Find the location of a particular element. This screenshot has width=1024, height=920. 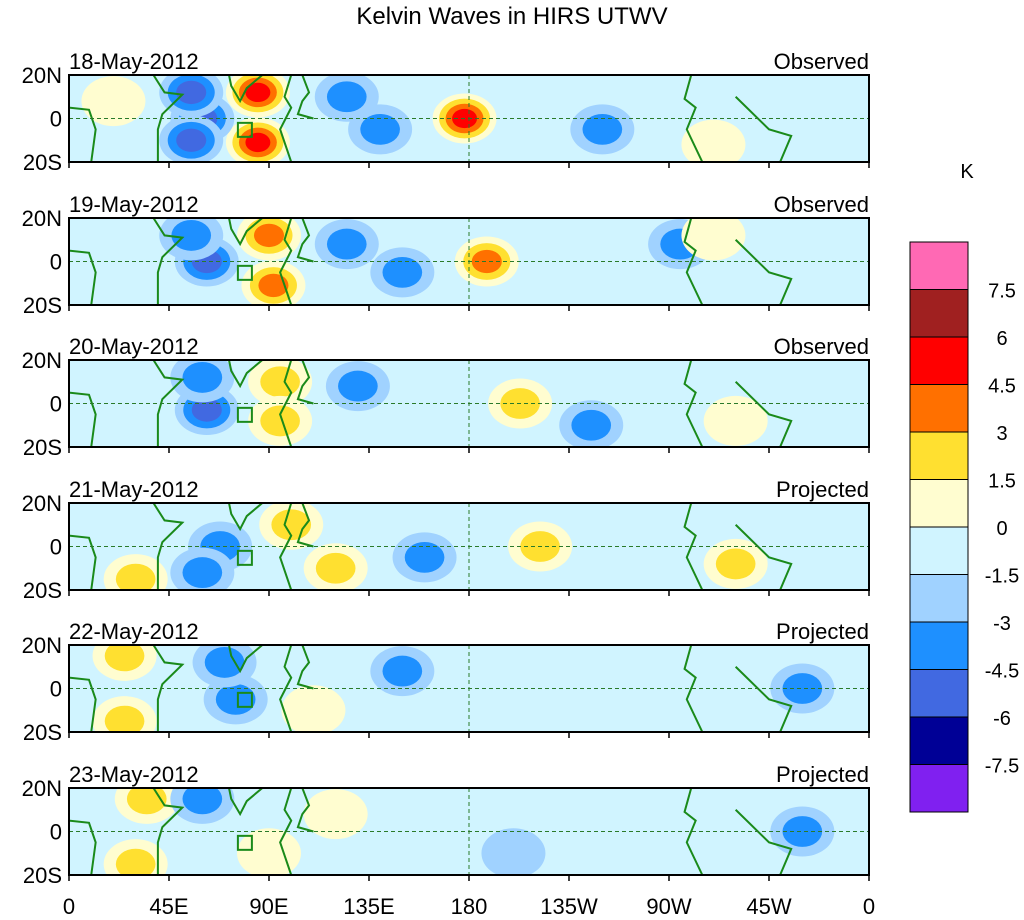

panel-date: 20-May-2012 is located at coordinates (134, 346).